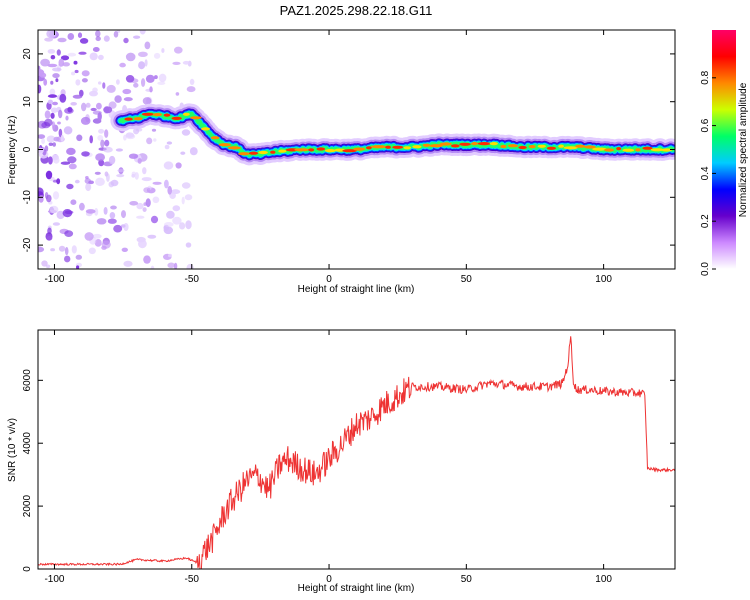 The width and height of the screenshot is (750, 600). Describe the element at coordinates (467, 279) in the screenshot. I see `spectrogram-x-tick-label: 50` at that location.